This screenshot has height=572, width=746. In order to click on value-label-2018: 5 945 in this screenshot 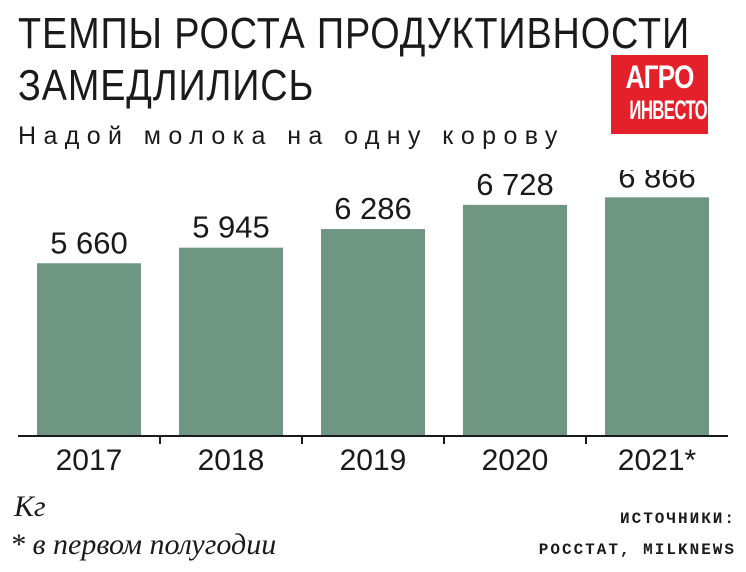, I will do `click(231, 227)`.